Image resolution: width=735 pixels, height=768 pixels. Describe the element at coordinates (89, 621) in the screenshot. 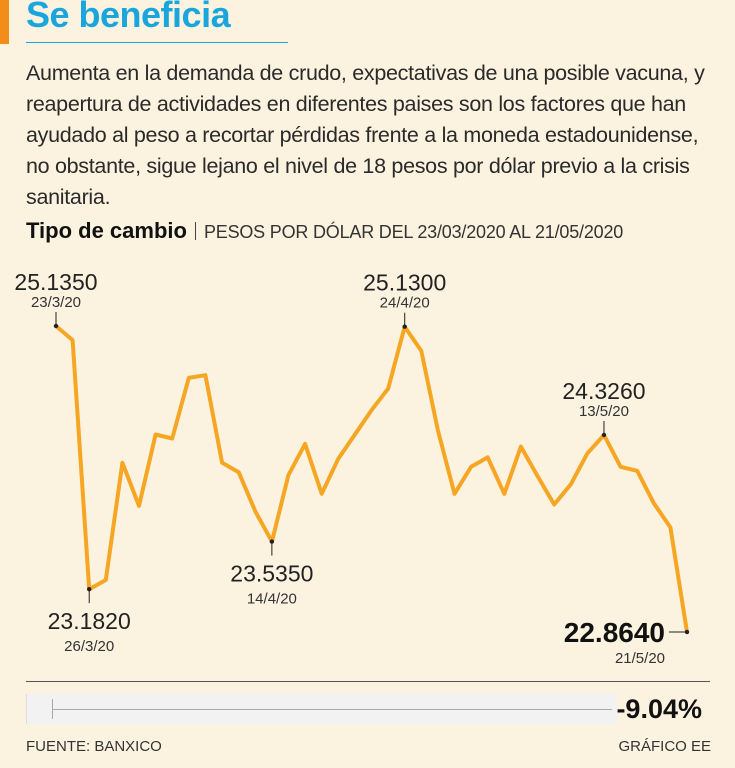

I see `data-label-value: 23.1820` at that location.